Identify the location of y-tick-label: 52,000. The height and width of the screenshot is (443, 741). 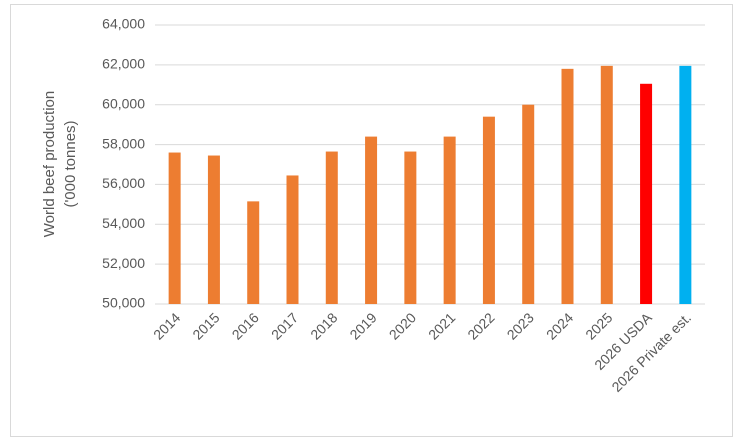
(123, 263).